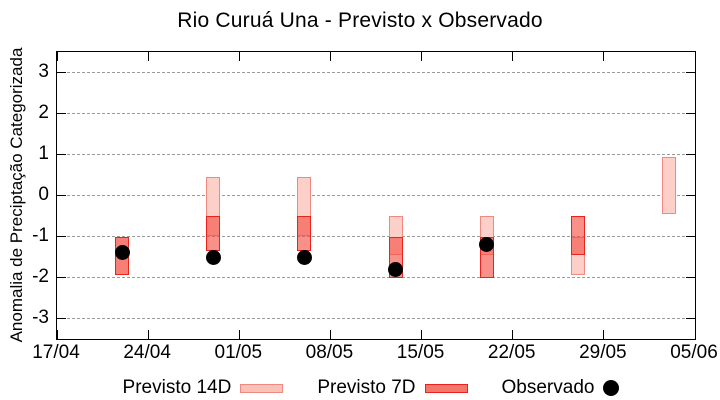 This screenshot has height=400, width=720. Describe the element at coordinates (43, 112) in the screenshot. I see `y-tick-2: 2` at that location.